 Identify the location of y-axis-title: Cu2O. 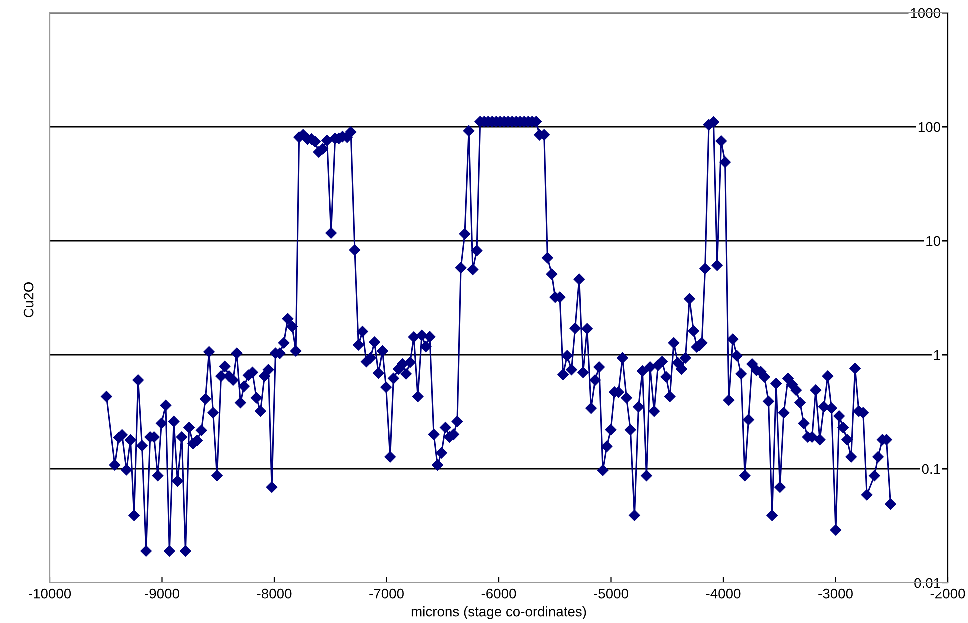
(29, 300).